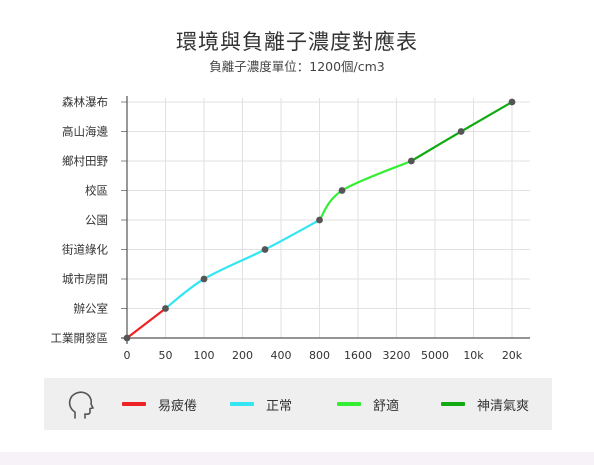 This screenshot has height=465, width=594. I want to click on chart-subtitle: 負離子濃度單位：1200個/cm3, so click(297, 66).